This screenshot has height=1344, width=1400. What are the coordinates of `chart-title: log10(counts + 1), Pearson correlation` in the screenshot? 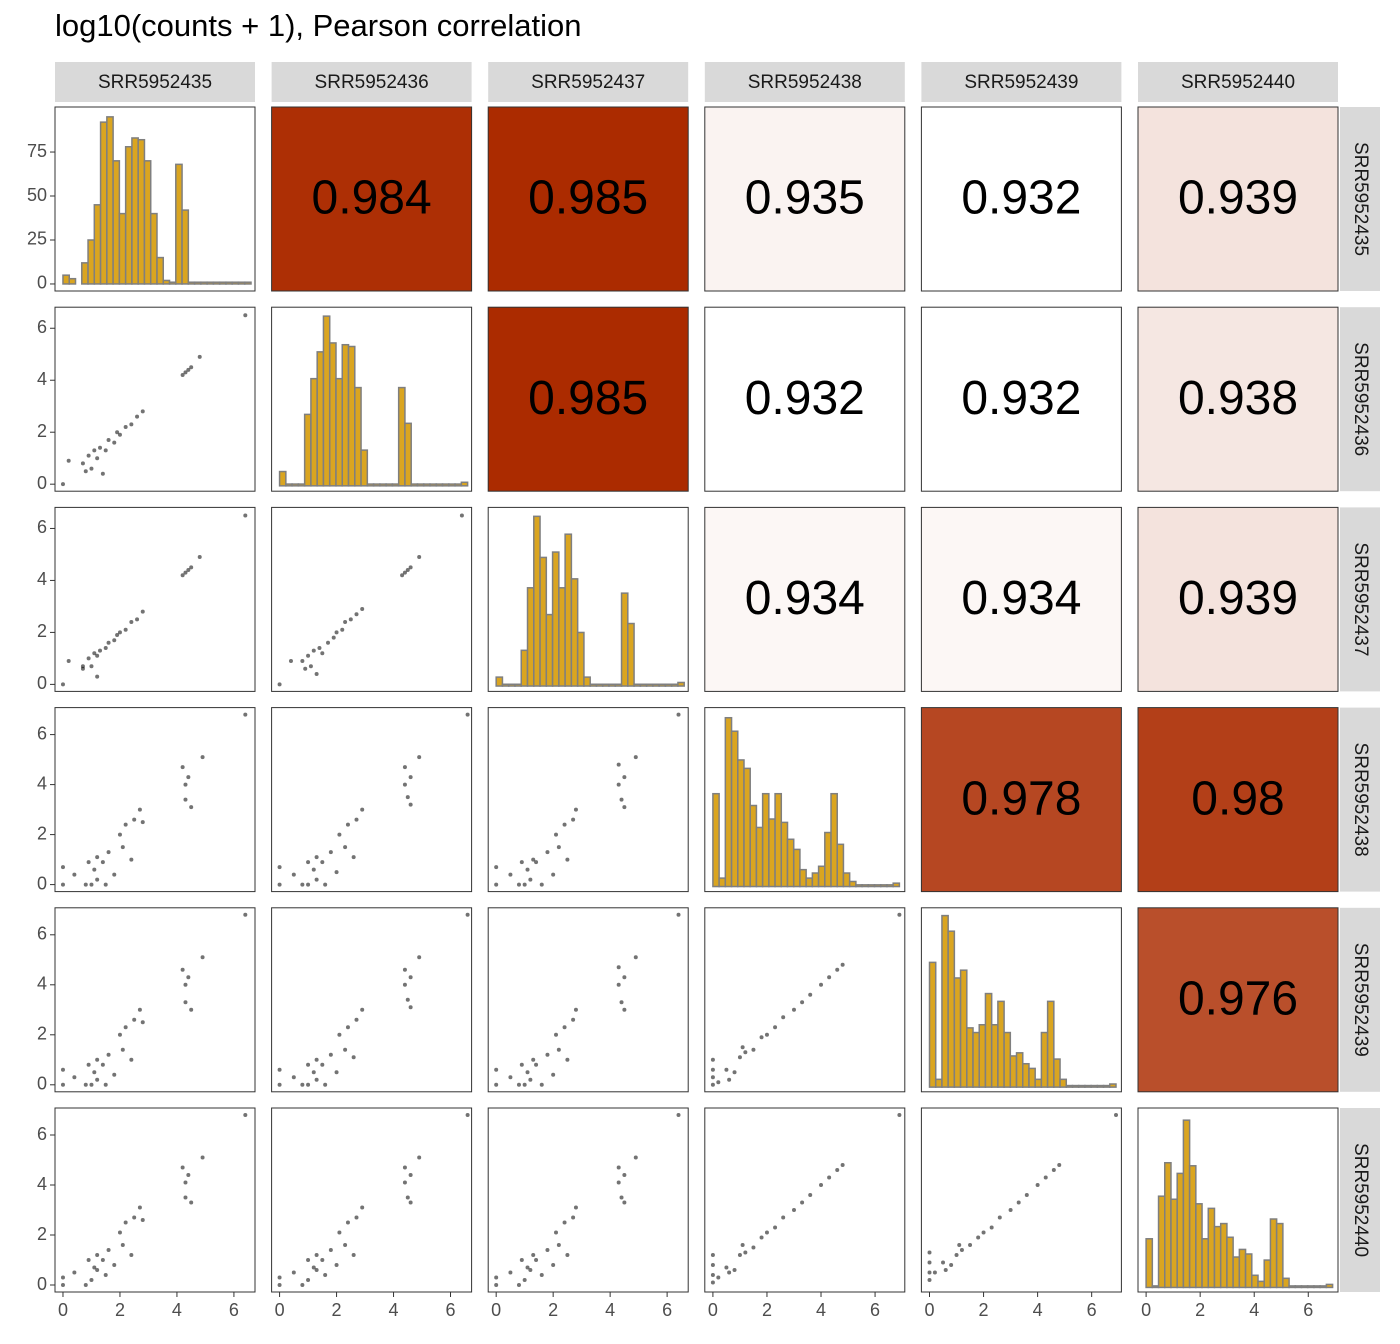 It's located at (318, 25).